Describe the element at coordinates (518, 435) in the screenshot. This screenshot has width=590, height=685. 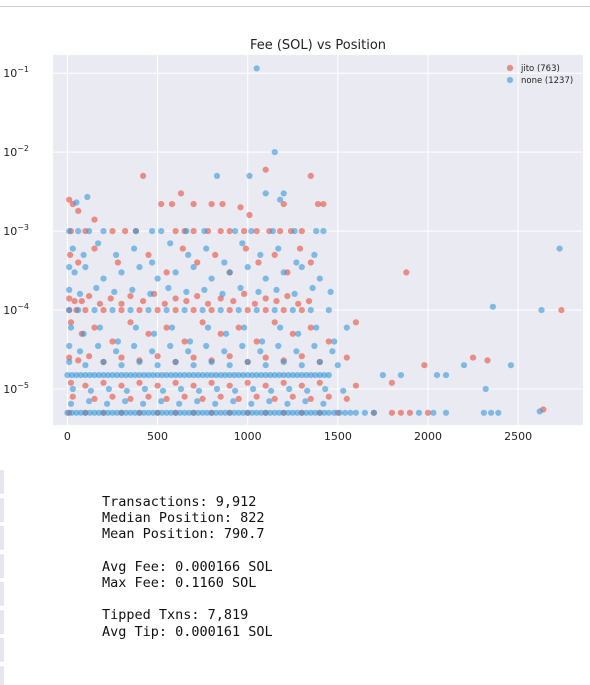
I see `x-tick-label: 2500` at that location.